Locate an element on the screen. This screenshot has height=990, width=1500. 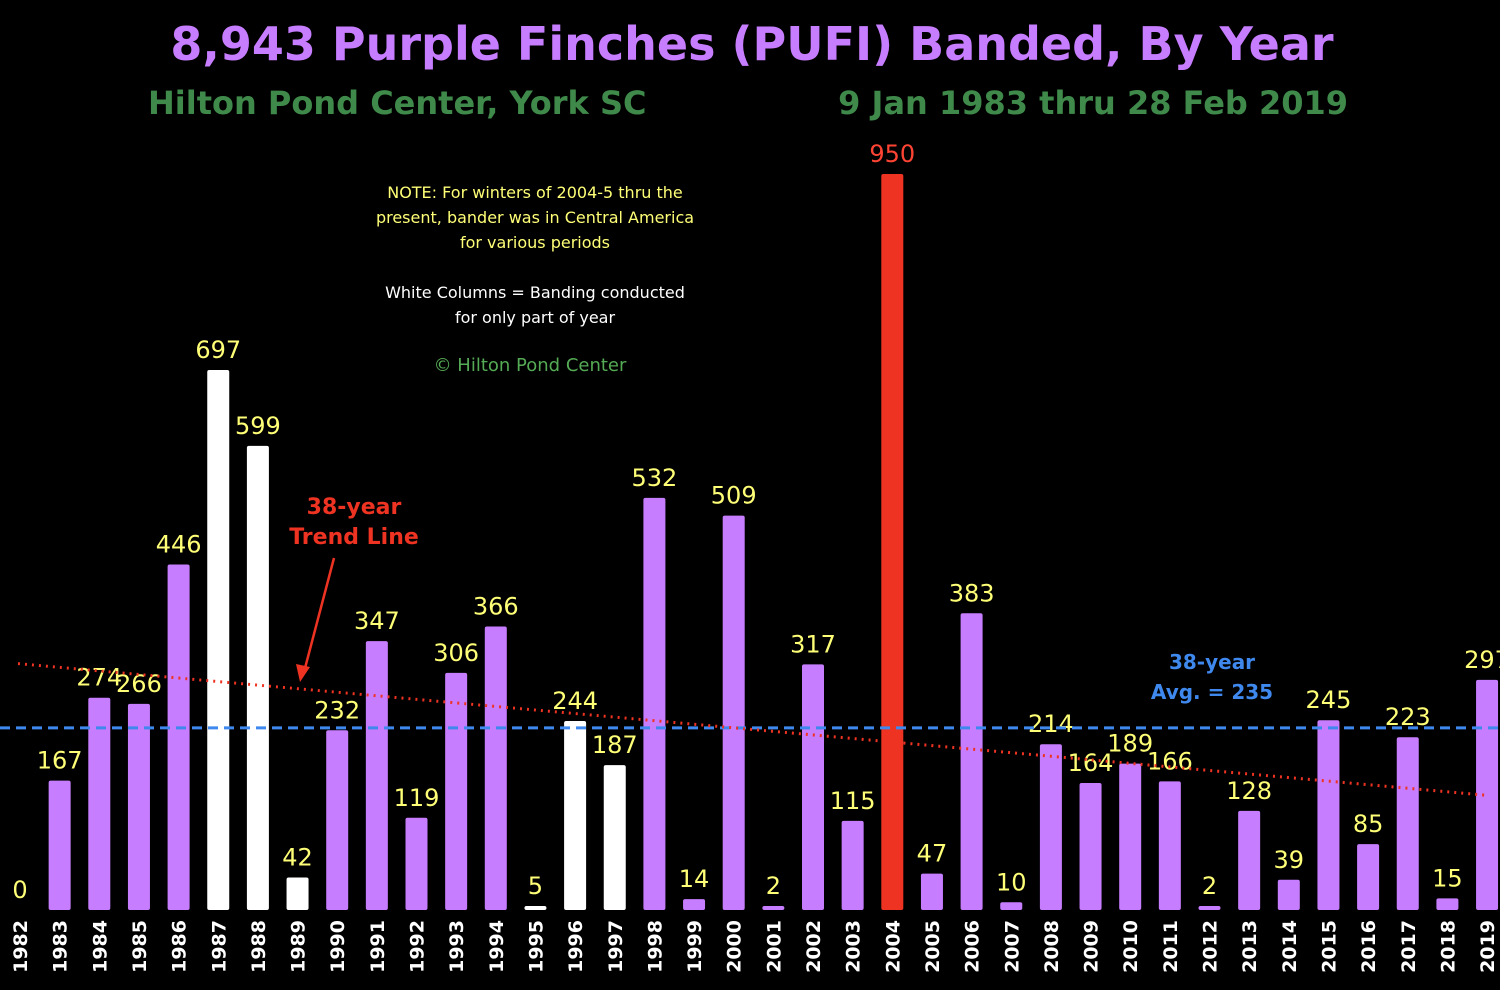
x-tick-label-1993: 1993 is located at coordinates (457, 946).